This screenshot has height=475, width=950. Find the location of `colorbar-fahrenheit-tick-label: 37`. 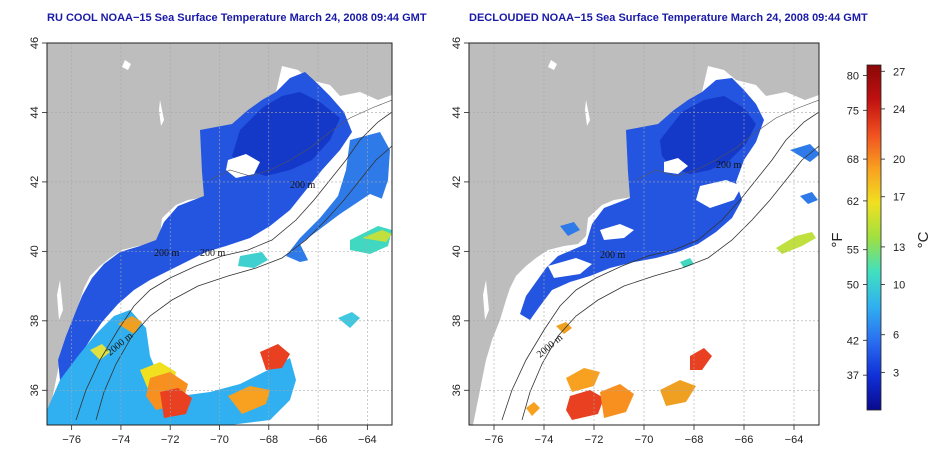

colorbar-fahrenheit-tick-label: 37 is located at coordinates (853, 376).